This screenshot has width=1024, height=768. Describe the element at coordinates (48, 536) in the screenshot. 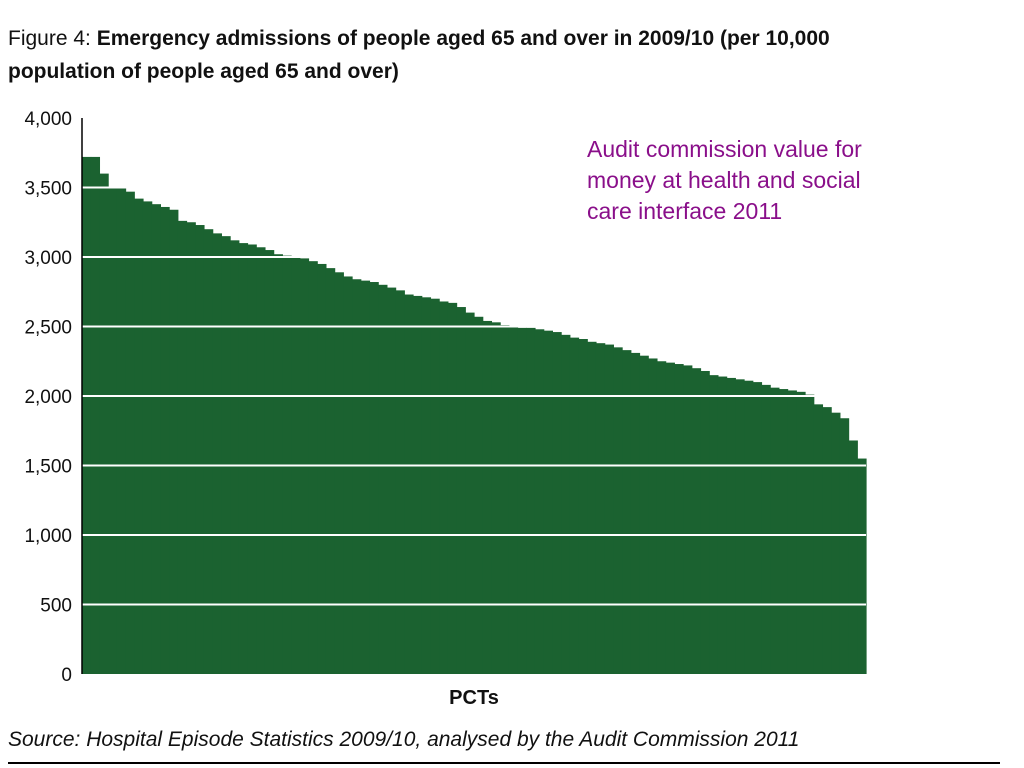

I see `y-tick-label-1000: 1,000` at that location.